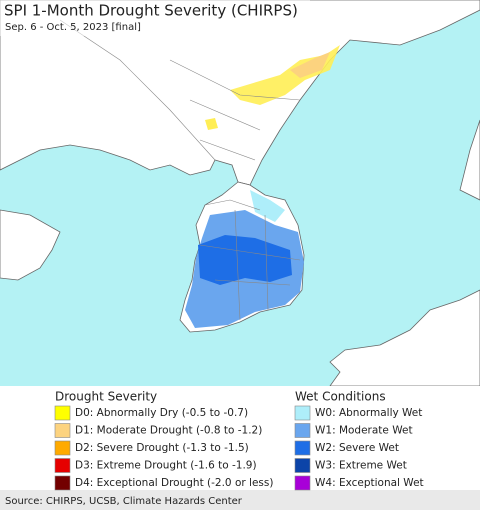  What do you see at coordinates (211, 124) in the screenshot?
I see `dry-spot` at bounding box center [211, 124].